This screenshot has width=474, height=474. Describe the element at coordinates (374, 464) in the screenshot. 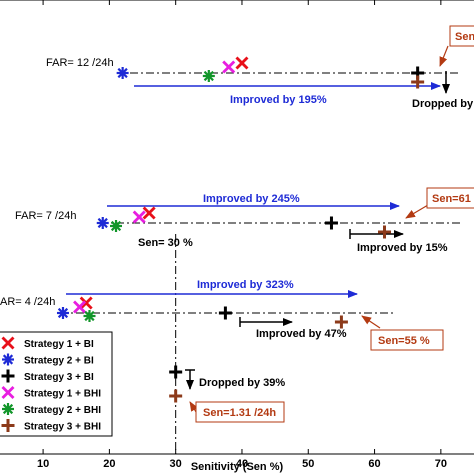

I see `x-tick-label: 60` at that location.